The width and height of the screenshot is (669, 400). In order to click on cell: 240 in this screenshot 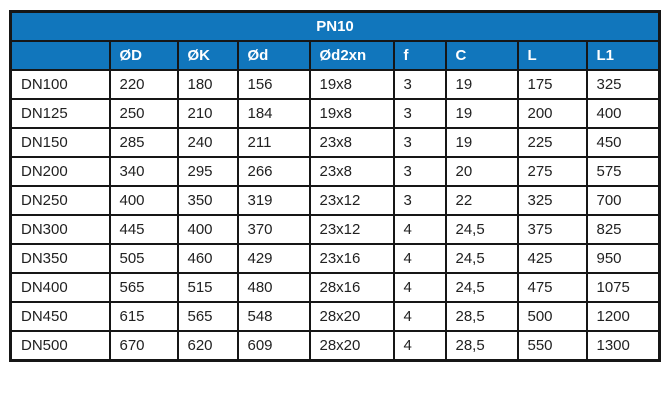, I will do `click(207, 142)`.